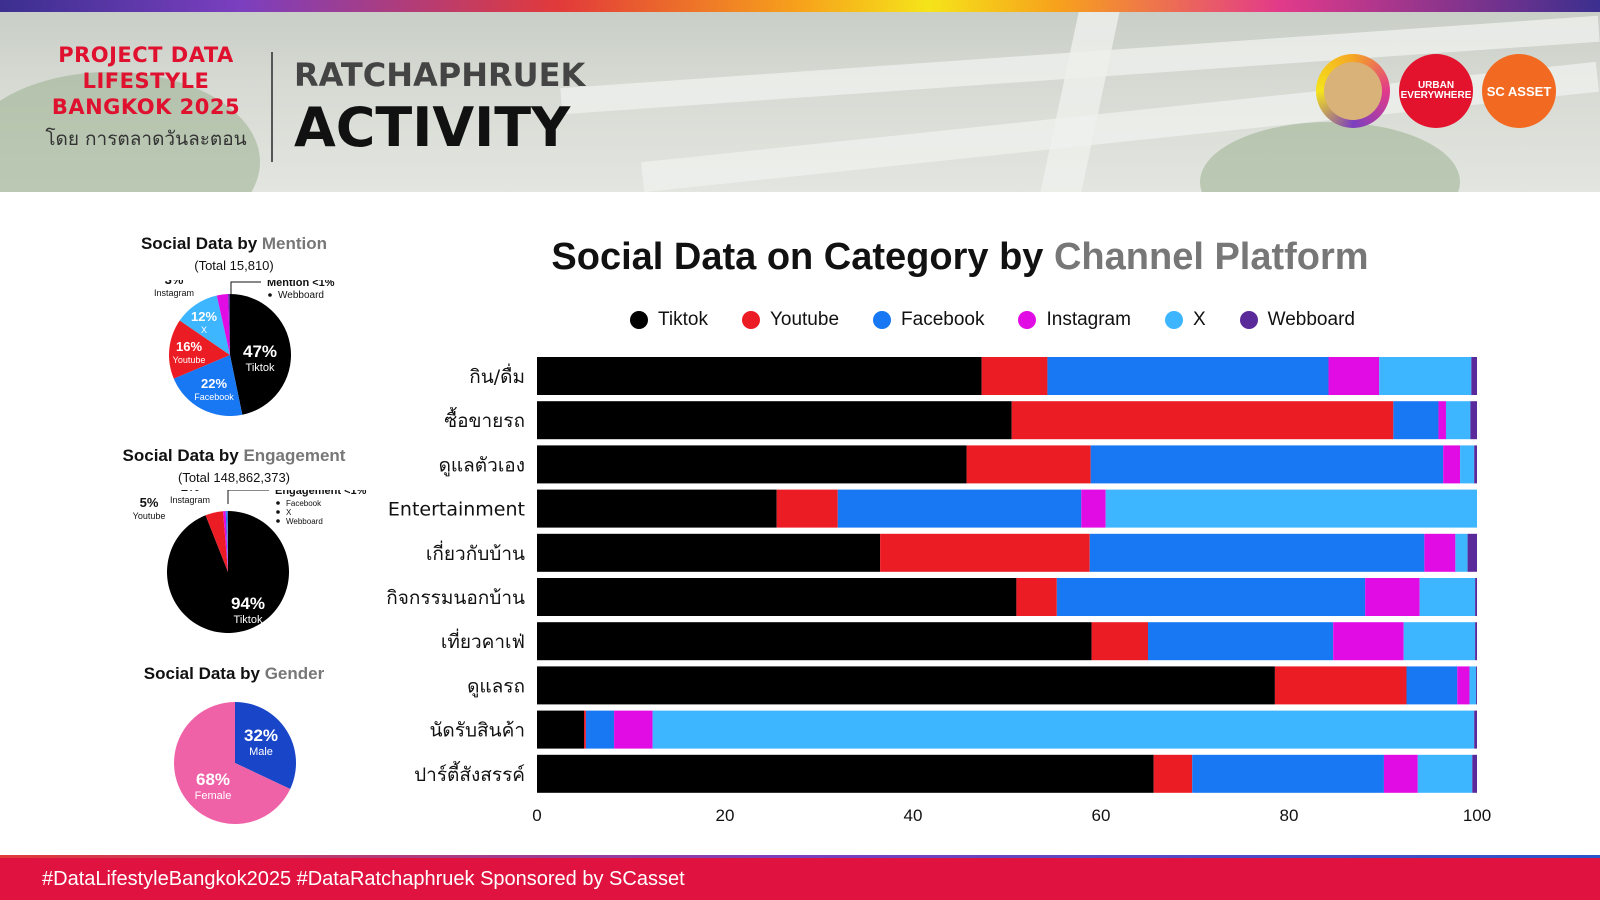 The height and width of the screenshot is (900, 1600). I want to click on section-title: ACTIVITY, so click(432, 127).